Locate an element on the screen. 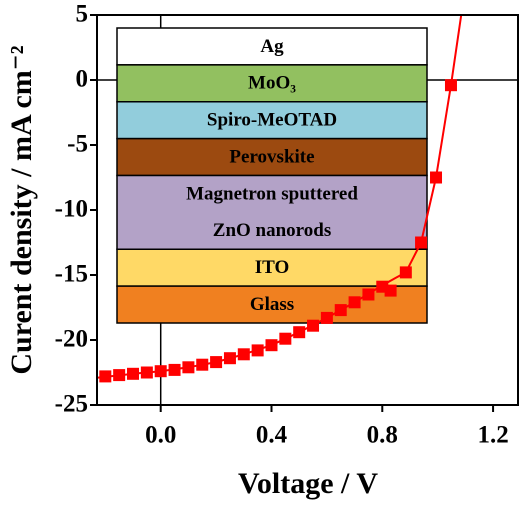 The image size is (520, 506). layer-label: Magnetron sputtered is located at coordinates (272, 193).